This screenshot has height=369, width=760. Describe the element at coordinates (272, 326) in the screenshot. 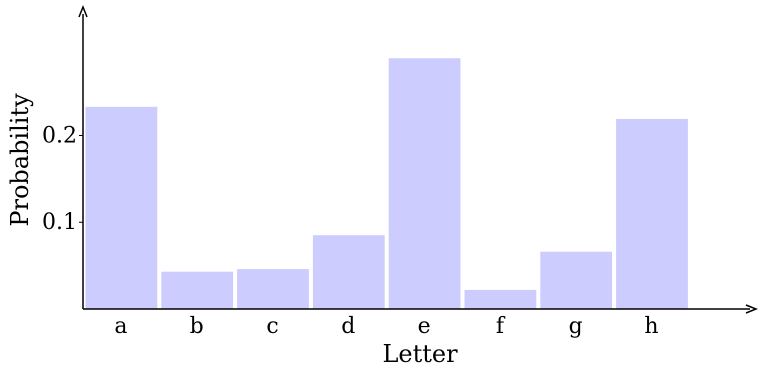

I see `x-tick-label-c: c` at that location.